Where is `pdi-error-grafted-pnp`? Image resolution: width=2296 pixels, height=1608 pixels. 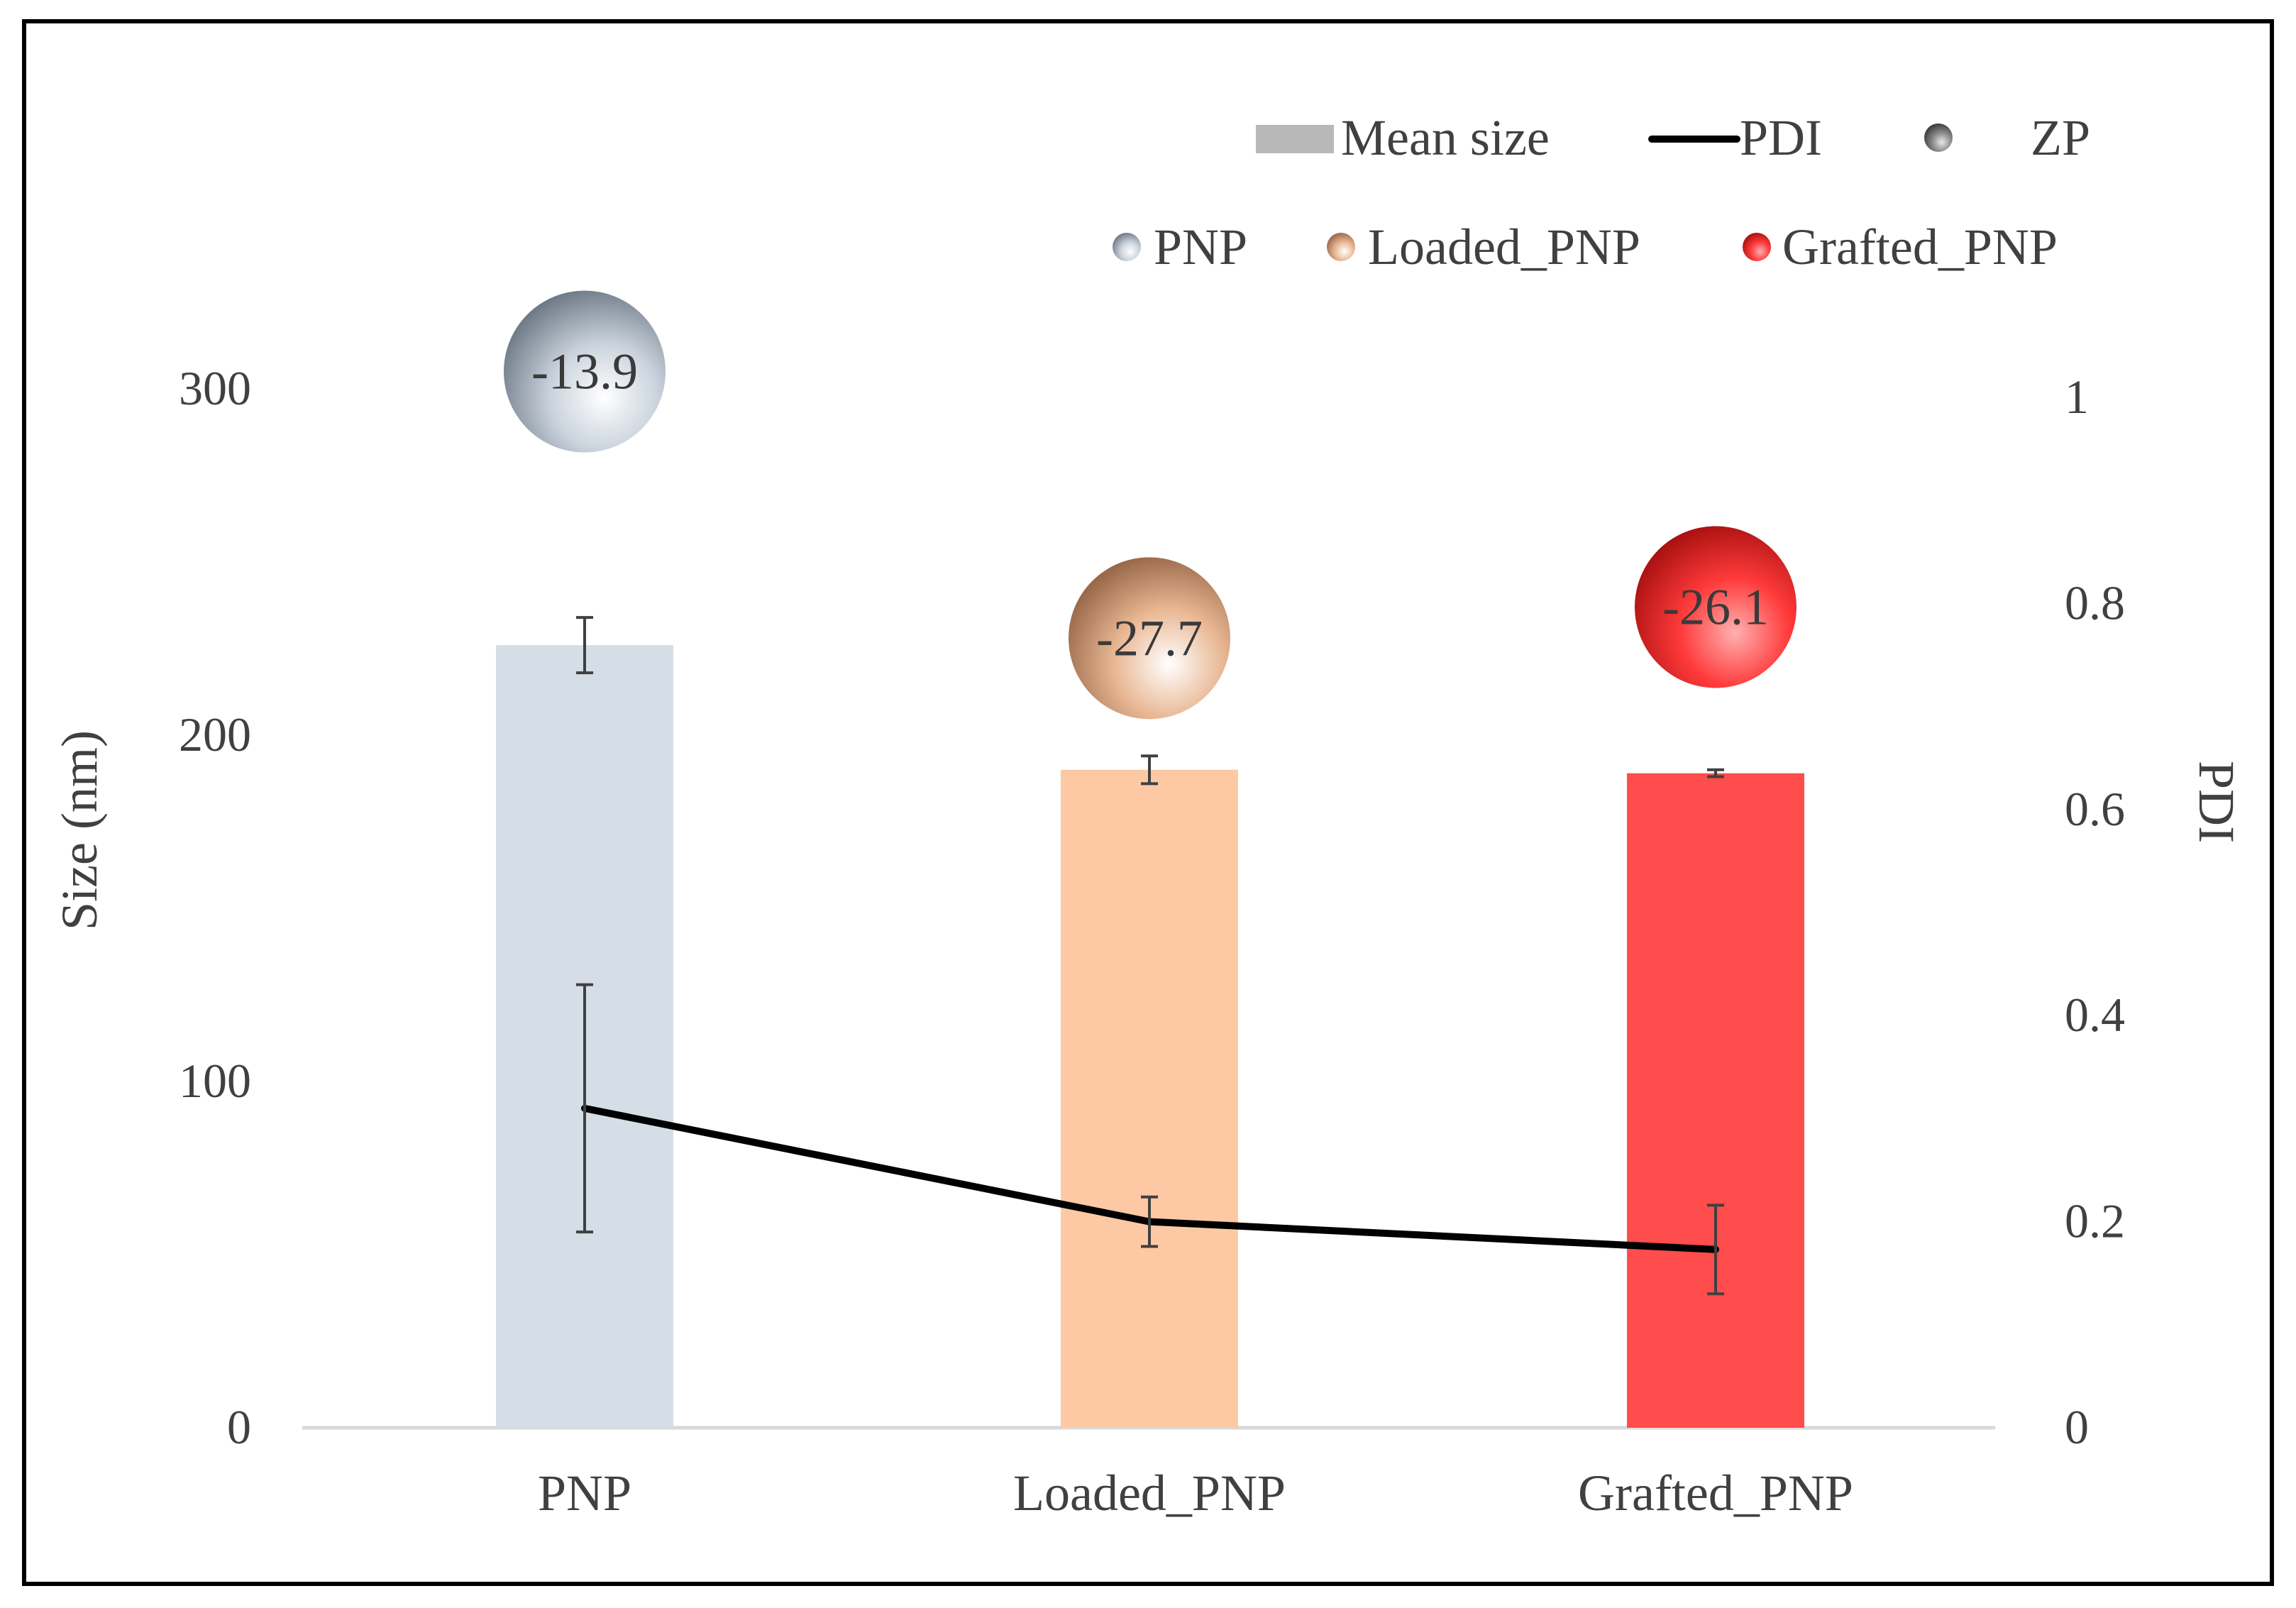 pdi-error-grafted-pnp is located at coordinates (1716, 1250).